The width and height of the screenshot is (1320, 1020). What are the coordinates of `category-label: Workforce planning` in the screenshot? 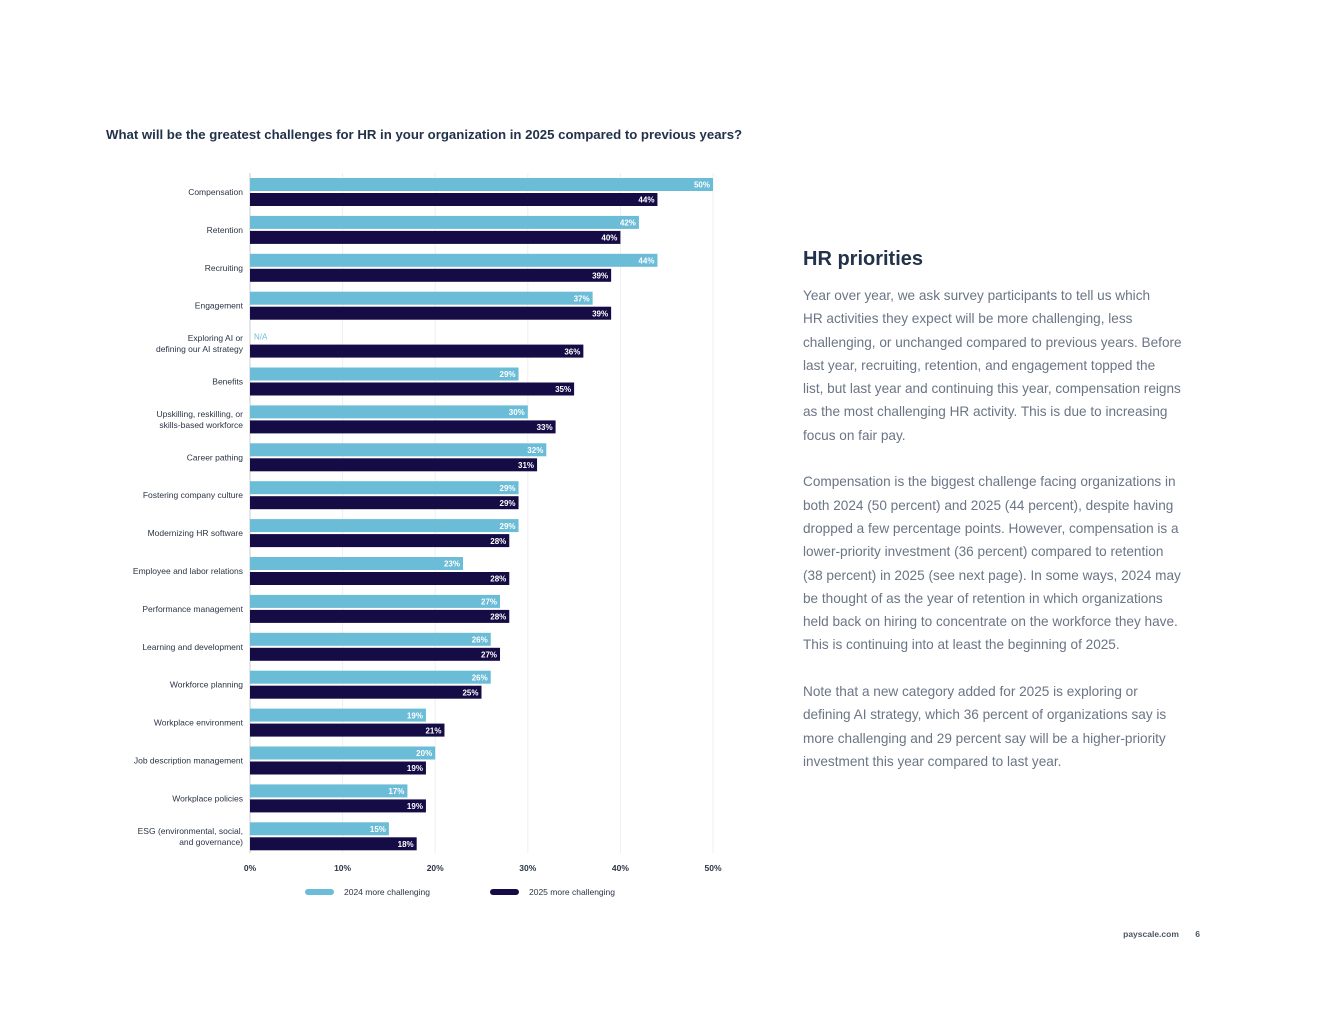 It's located at (206, 685).